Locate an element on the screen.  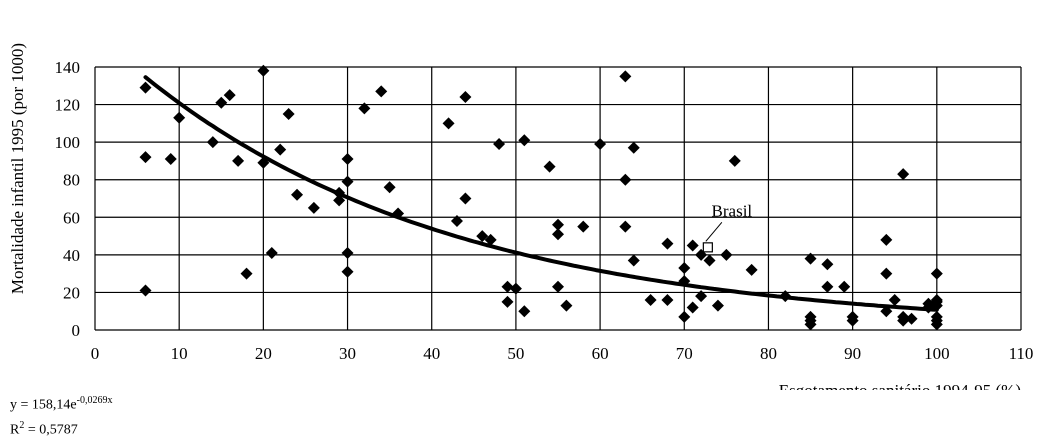
brasil-marker is located at coordinates (707, 247).